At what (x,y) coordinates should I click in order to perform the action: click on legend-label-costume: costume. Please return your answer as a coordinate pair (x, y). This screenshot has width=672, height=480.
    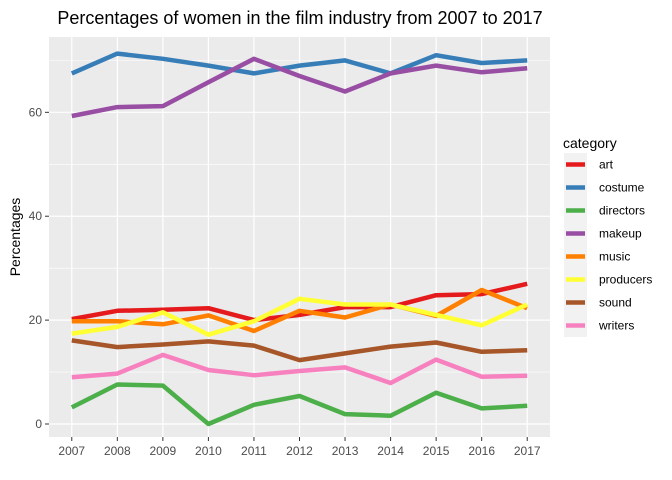
    Looking at the image, I should click on (622, 188).